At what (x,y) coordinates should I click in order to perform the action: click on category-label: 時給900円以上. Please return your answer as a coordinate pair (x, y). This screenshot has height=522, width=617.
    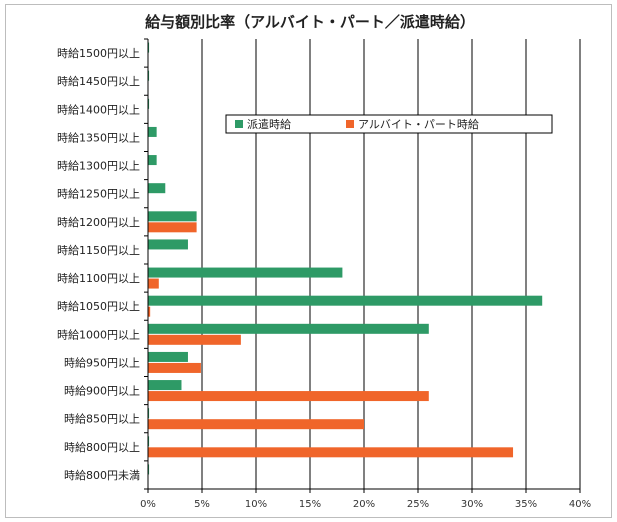
    Looking at the image, I should click on (102, 391).